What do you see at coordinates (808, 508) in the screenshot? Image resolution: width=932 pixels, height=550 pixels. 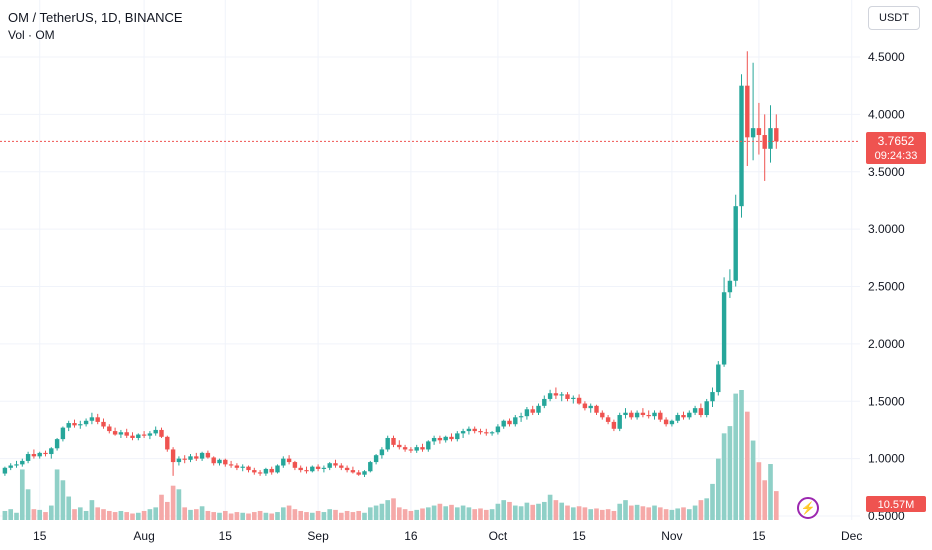 I see `lightning-bolt-icon: ⚡` at bounding box center [808, 508].